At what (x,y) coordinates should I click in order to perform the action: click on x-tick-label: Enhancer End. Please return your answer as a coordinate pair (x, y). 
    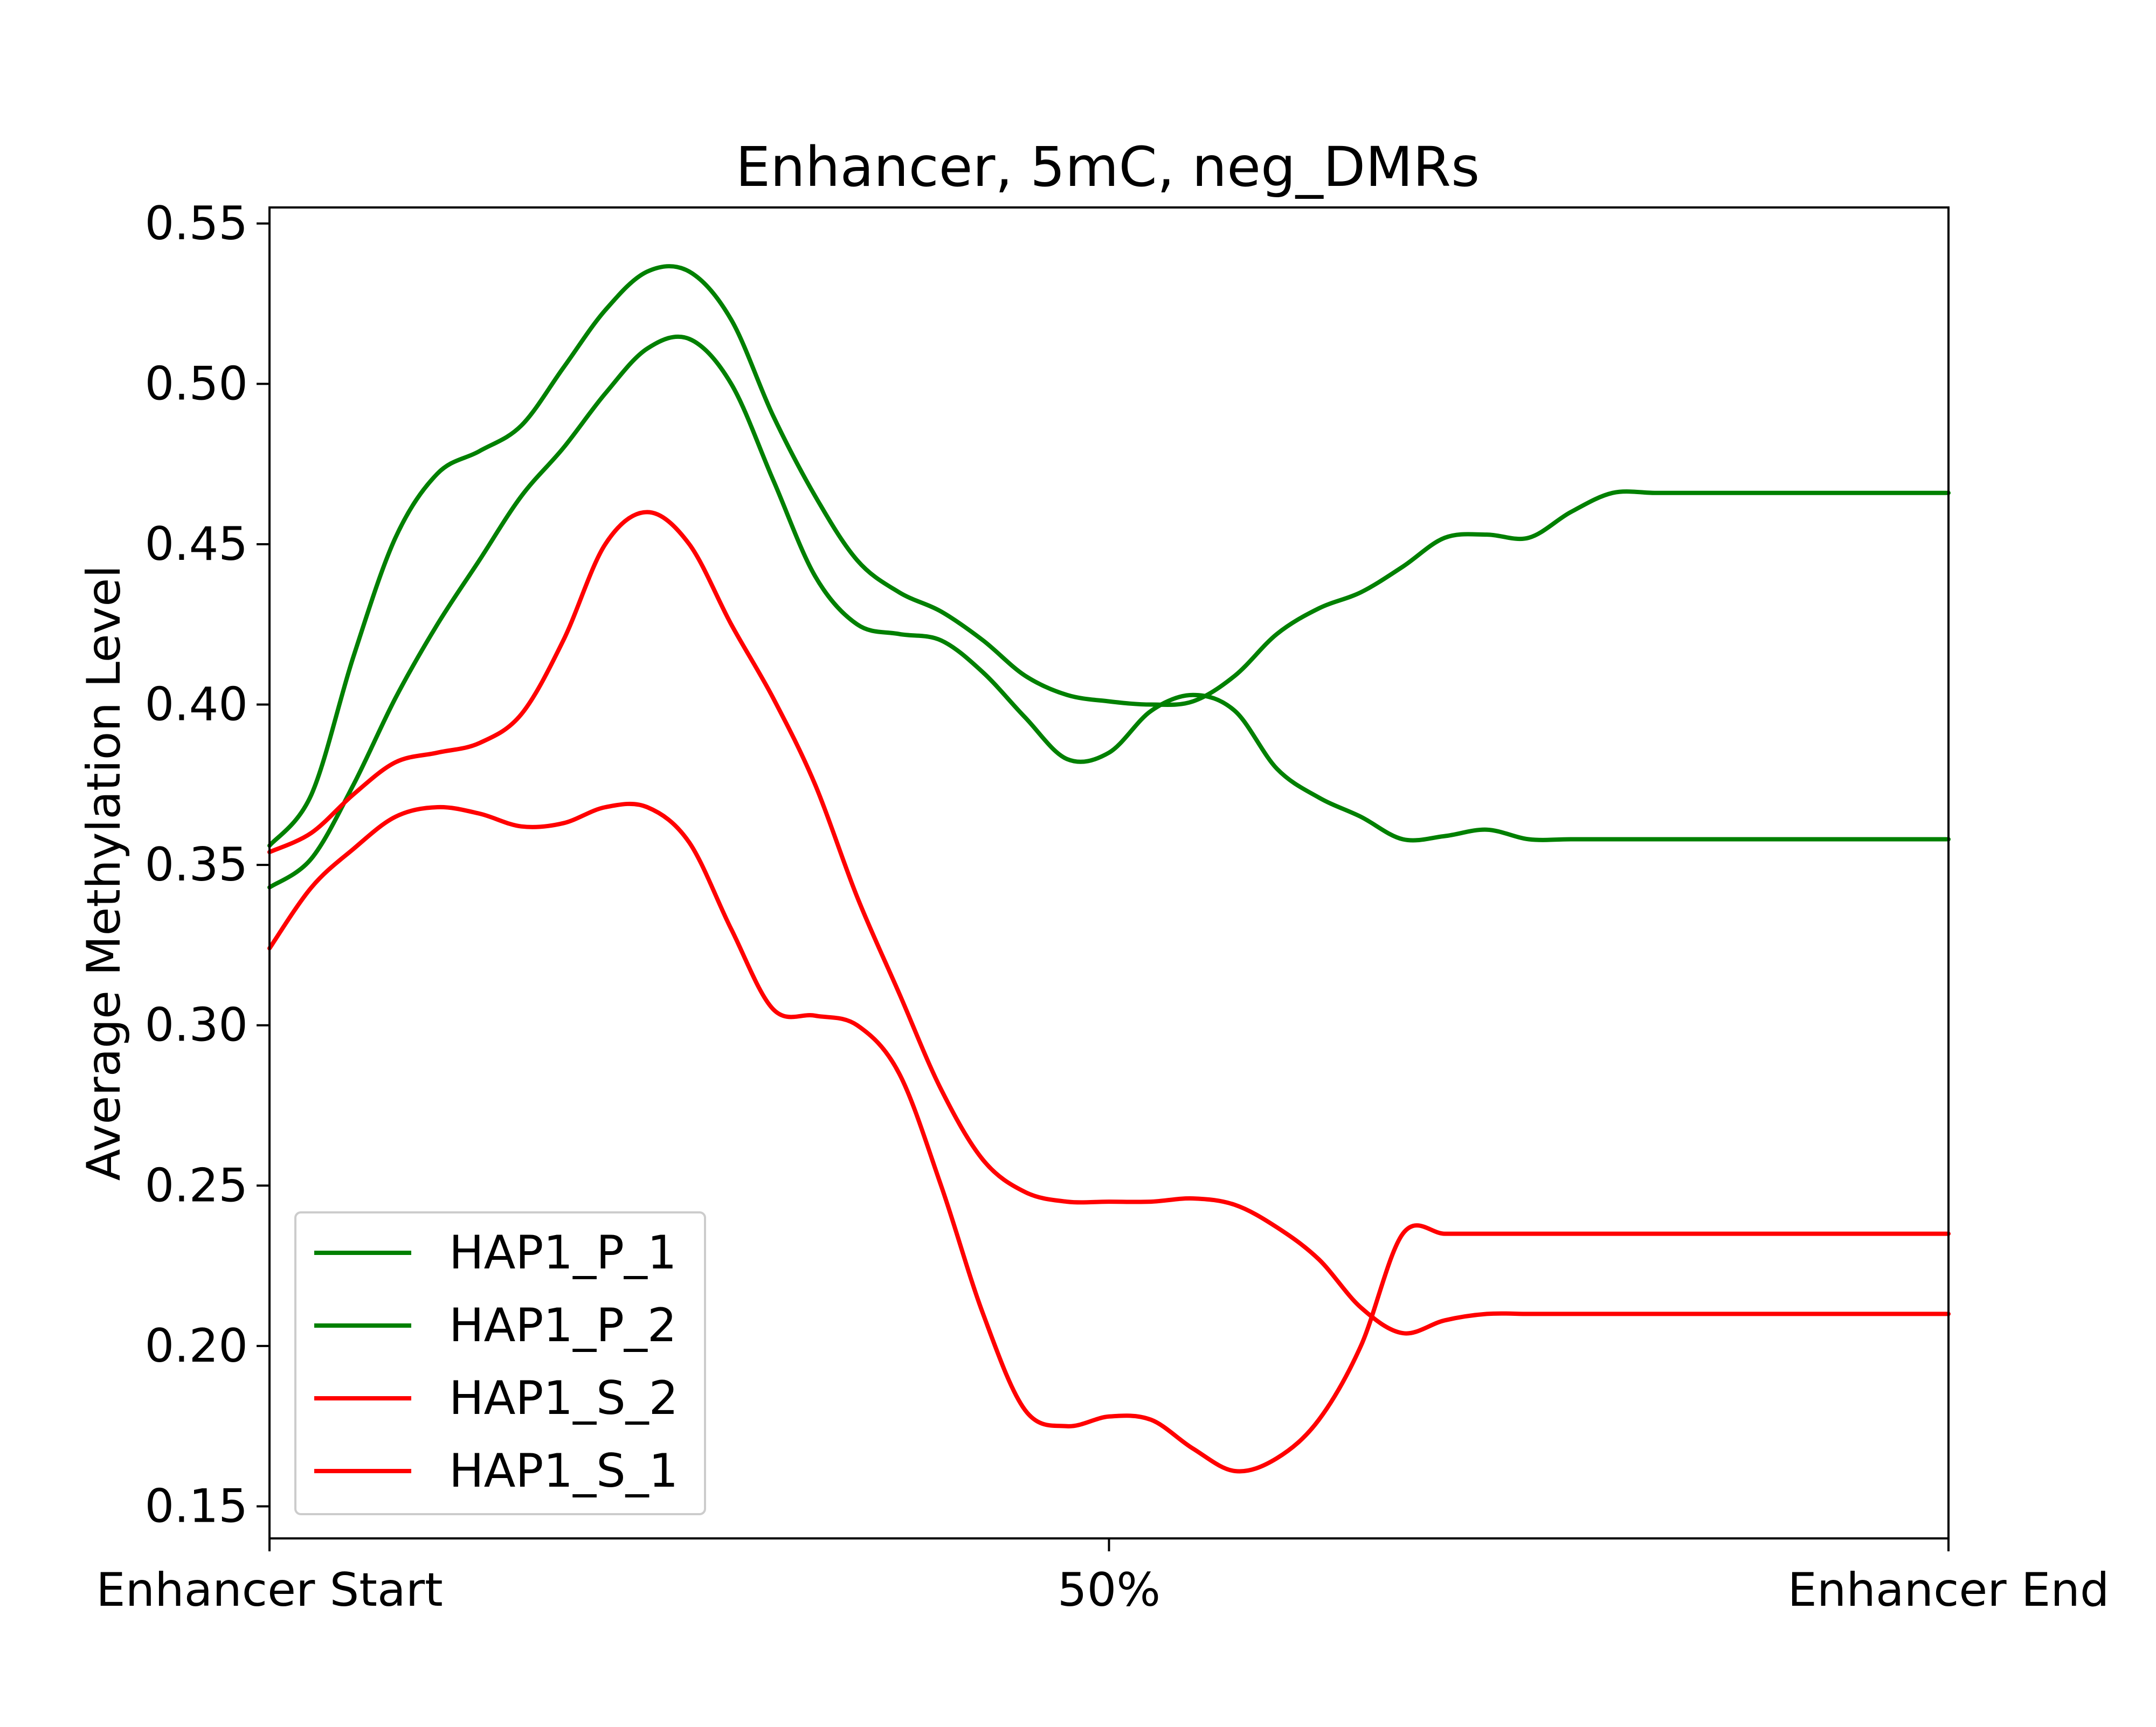
    Looking at the image, I should click on (1949, 1590).